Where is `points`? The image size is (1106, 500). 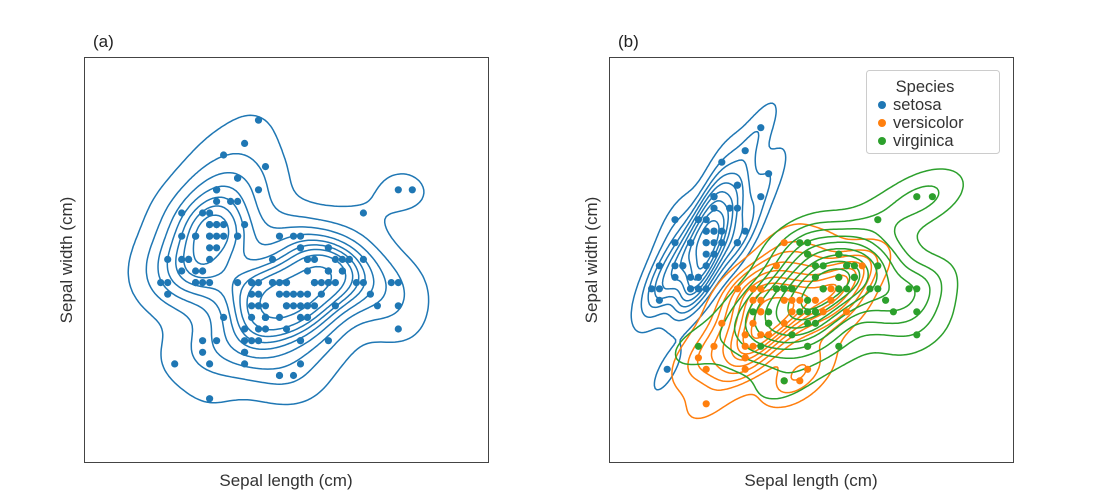
points is located at coordinates (792, 266).